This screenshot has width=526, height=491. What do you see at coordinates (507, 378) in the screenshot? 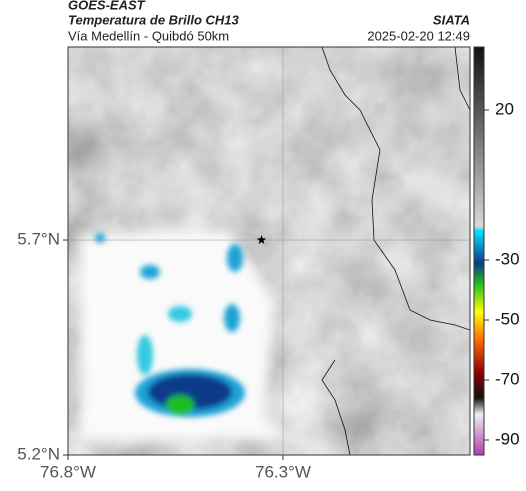
I see `colorbar-tick-label: -70` at bounding box center [507, 378].